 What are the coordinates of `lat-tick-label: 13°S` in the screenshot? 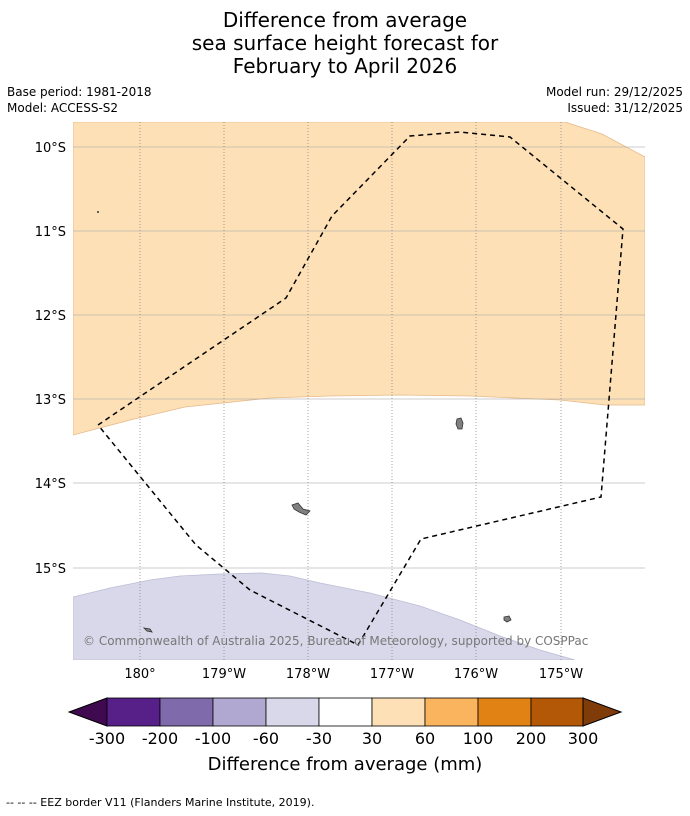 It's located at (50, 400).